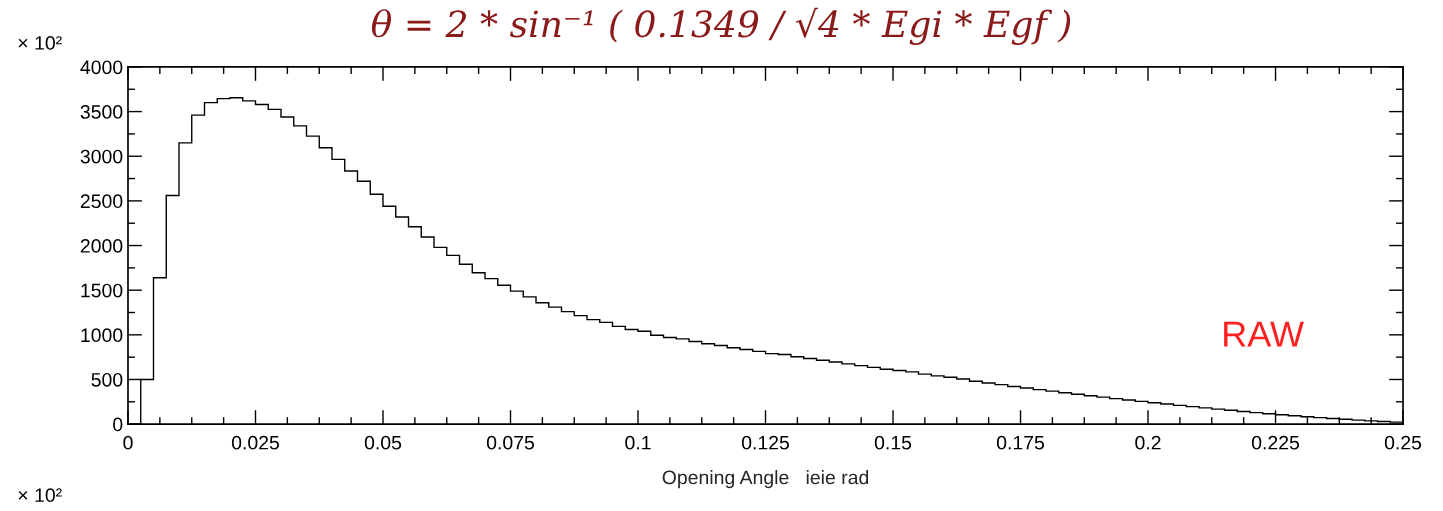 This screenshot has width=1443, height=511. Describe the element at coordinates (102, 335) in the screenshot. I see `y-tick-label: 1000` at that location.